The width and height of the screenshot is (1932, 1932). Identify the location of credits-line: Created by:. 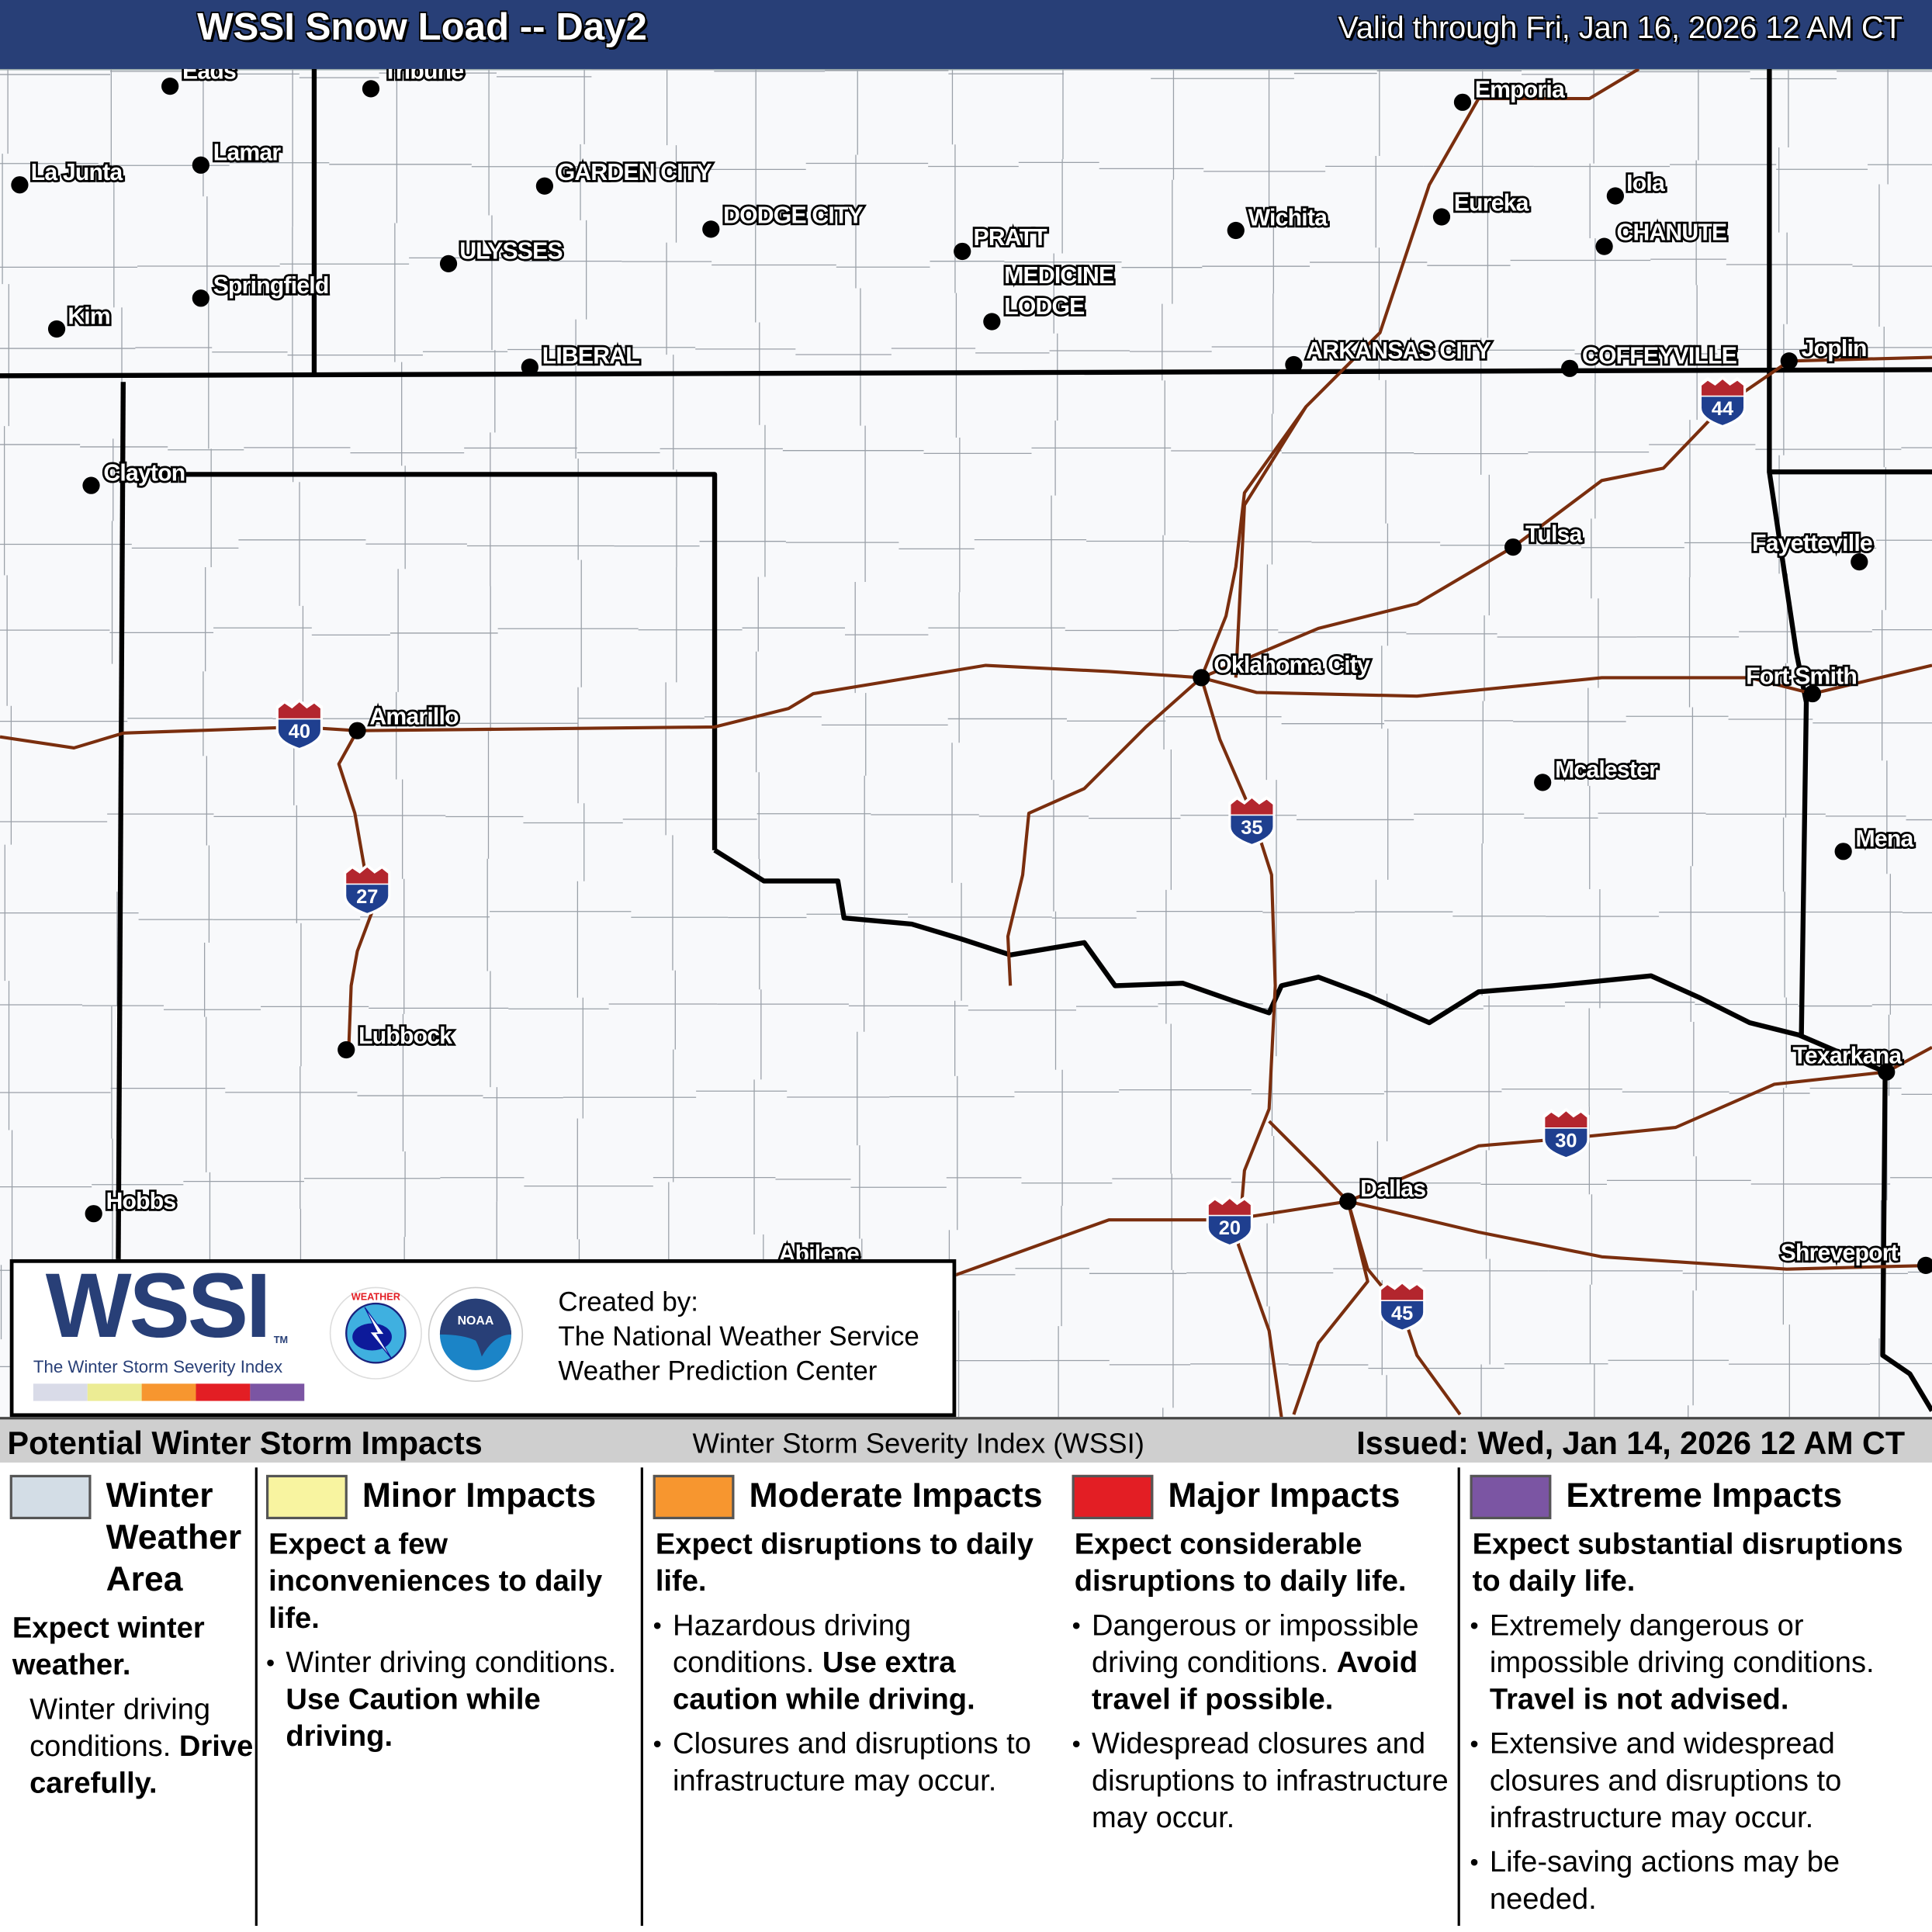
(628, 1301).